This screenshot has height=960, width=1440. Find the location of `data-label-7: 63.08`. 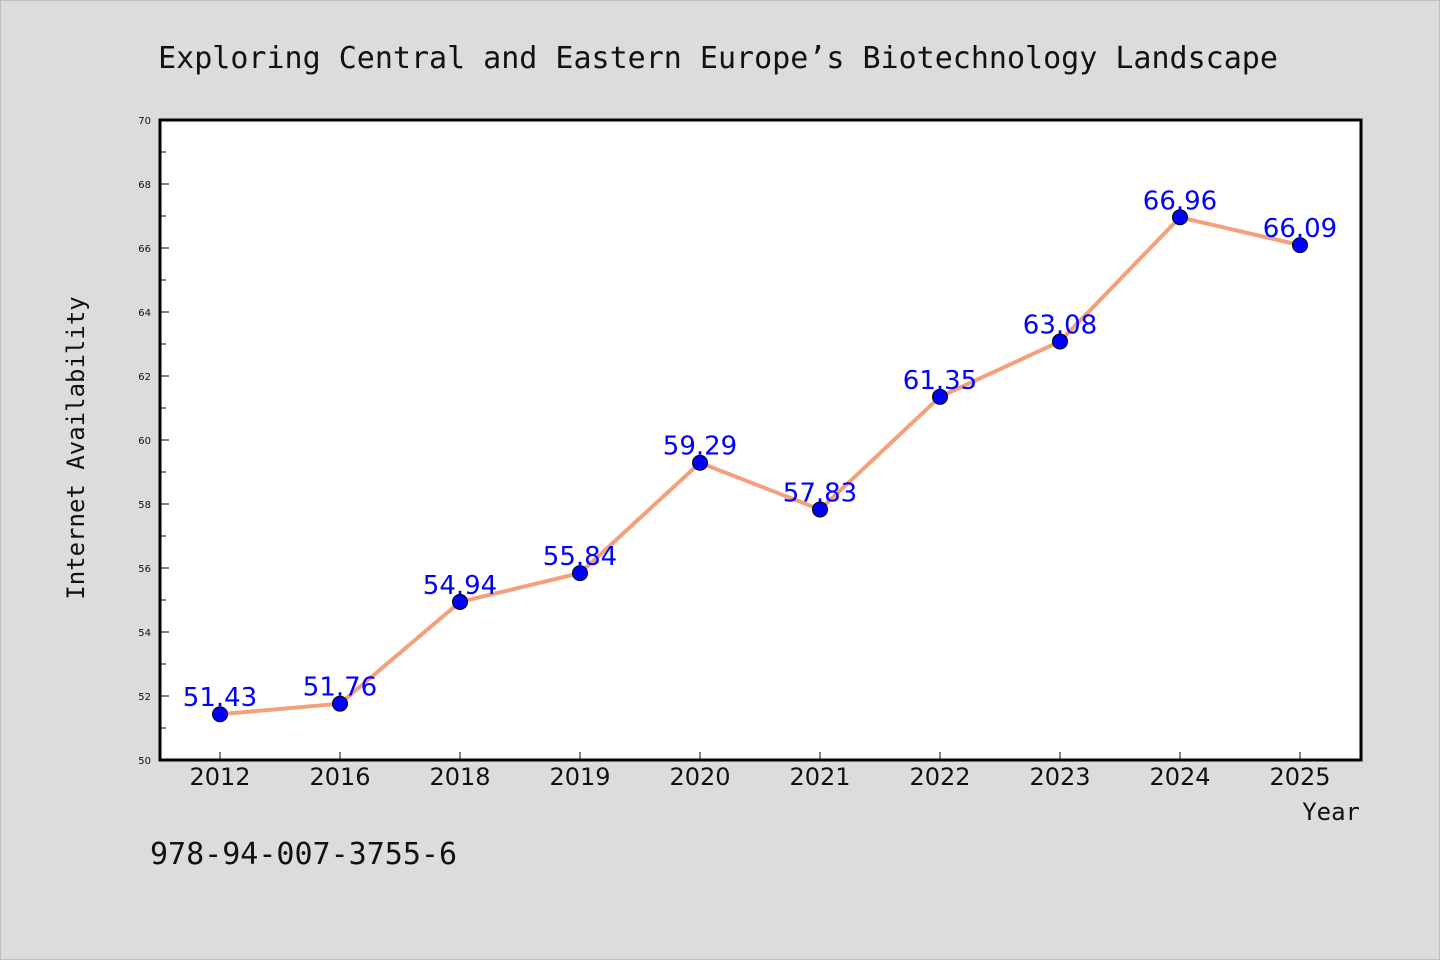

data-label-7: 63.08 is located at coordinates (1060, 325).